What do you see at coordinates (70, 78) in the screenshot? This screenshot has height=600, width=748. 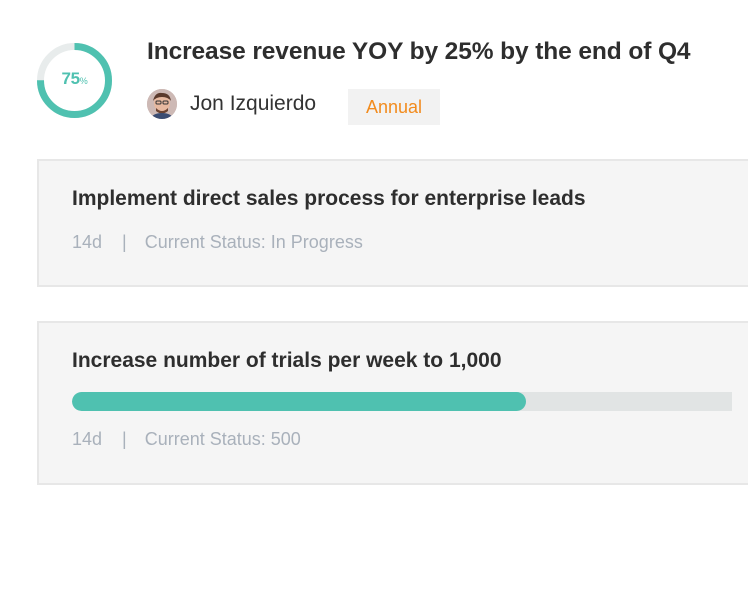 I see `progress-value: 75` at bounding box center [70, 78].